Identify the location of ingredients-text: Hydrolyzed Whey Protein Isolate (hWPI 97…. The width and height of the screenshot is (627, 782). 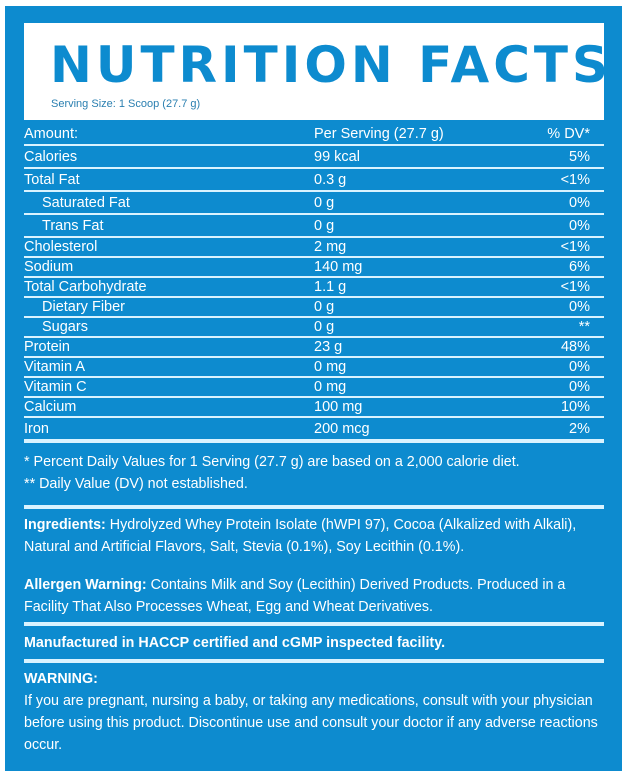
(300, 536).